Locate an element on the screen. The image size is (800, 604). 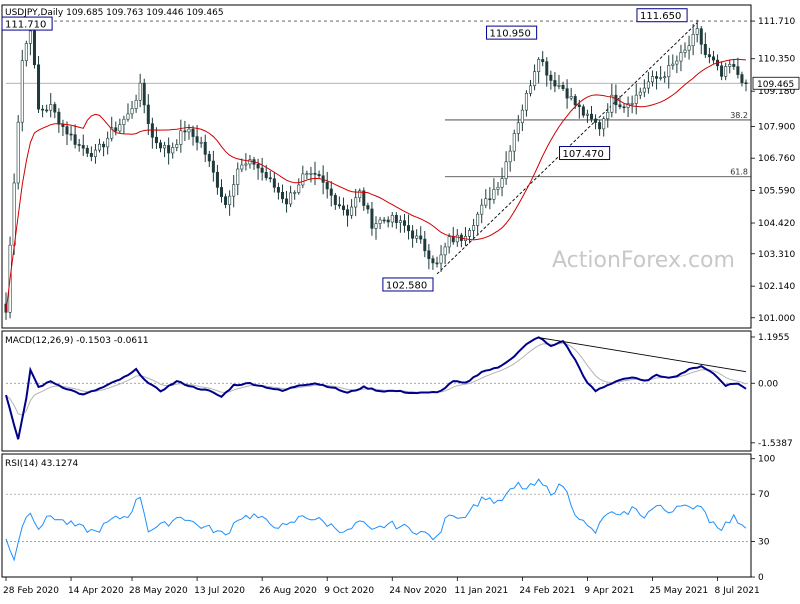
price-annotation-label: 110.950 is located at coordinates (510, 34).